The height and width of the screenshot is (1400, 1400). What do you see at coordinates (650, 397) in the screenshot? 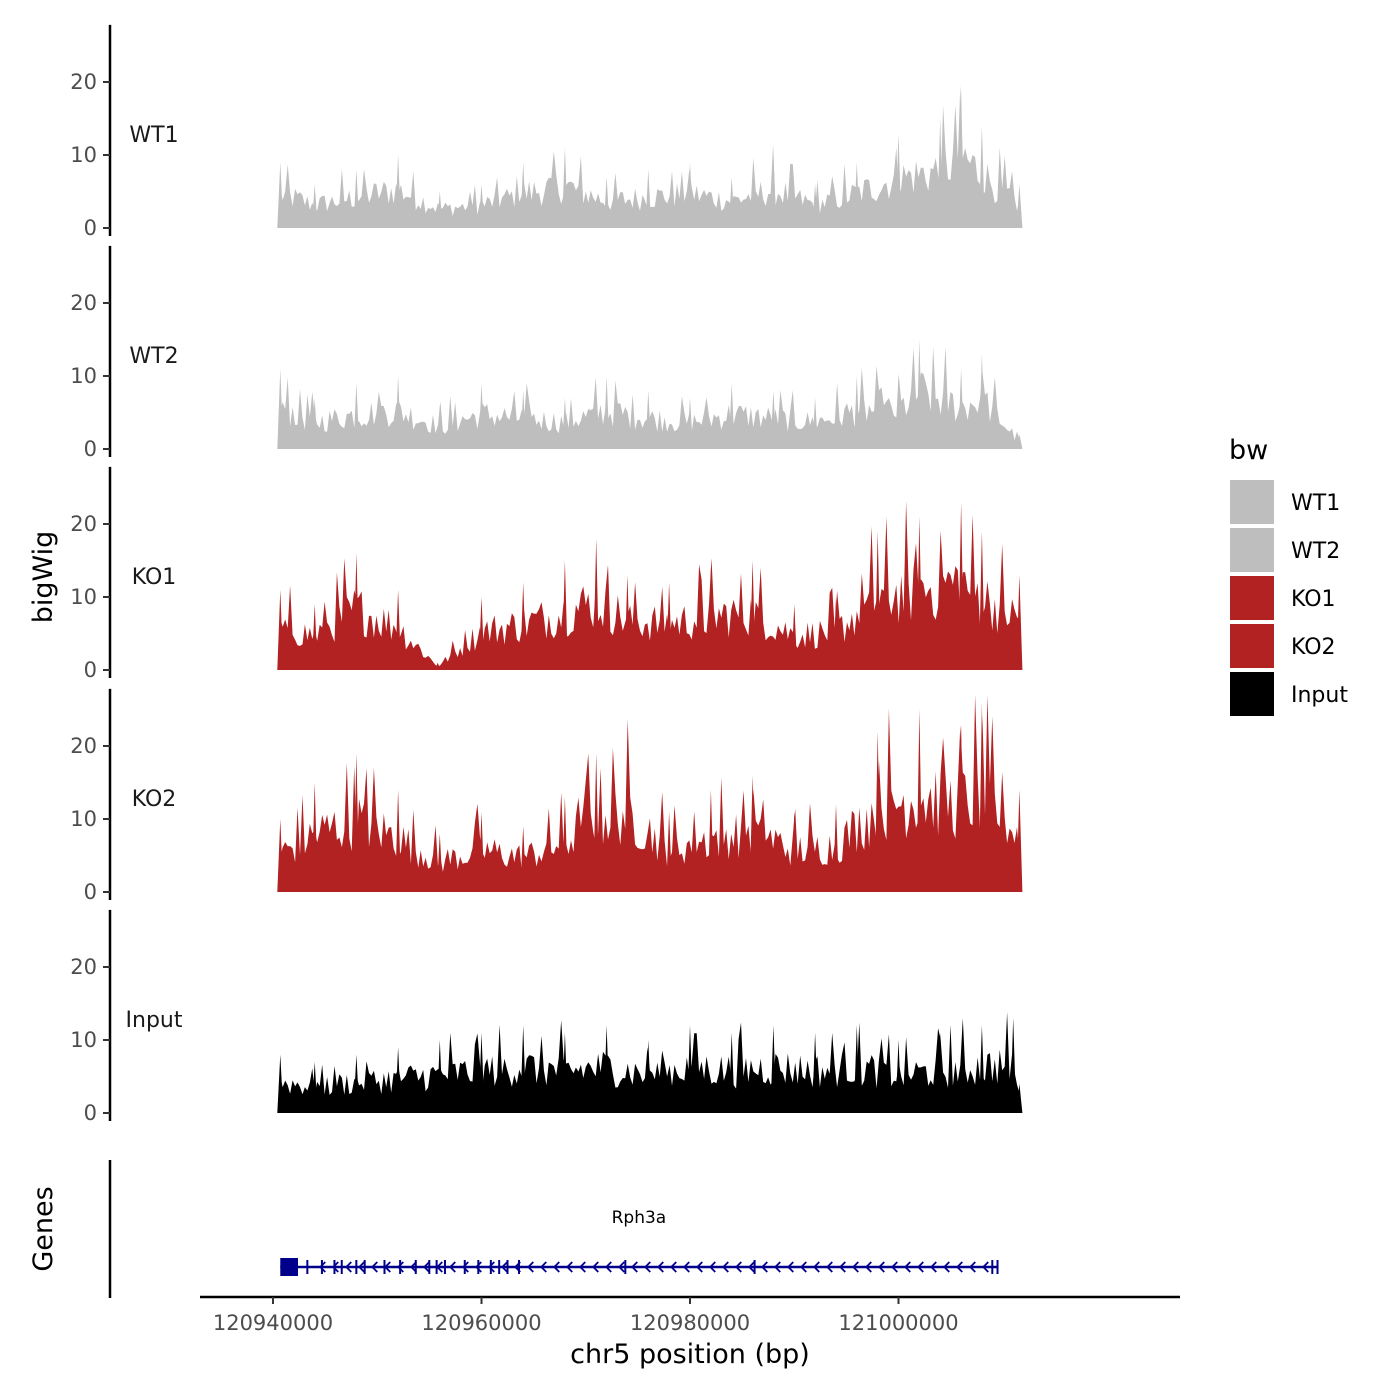
I see `coverage-area` at bounding box center [650, 397].